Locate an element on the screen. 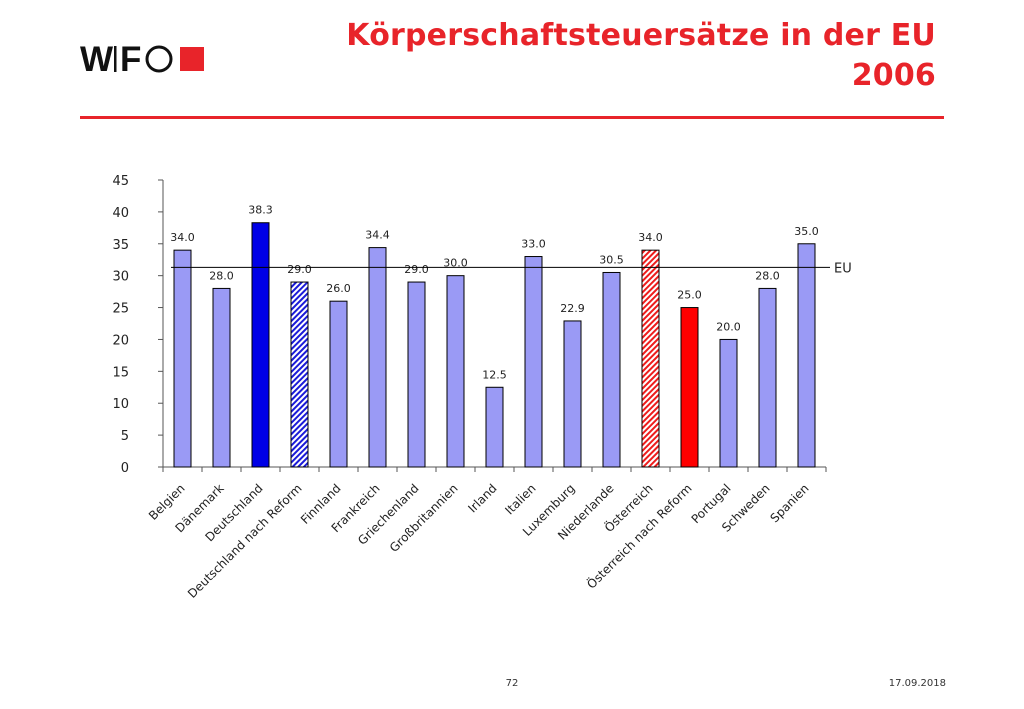 This screenshot has width=1024, height=709. svg-text: W is located at coordinates (96, 58).